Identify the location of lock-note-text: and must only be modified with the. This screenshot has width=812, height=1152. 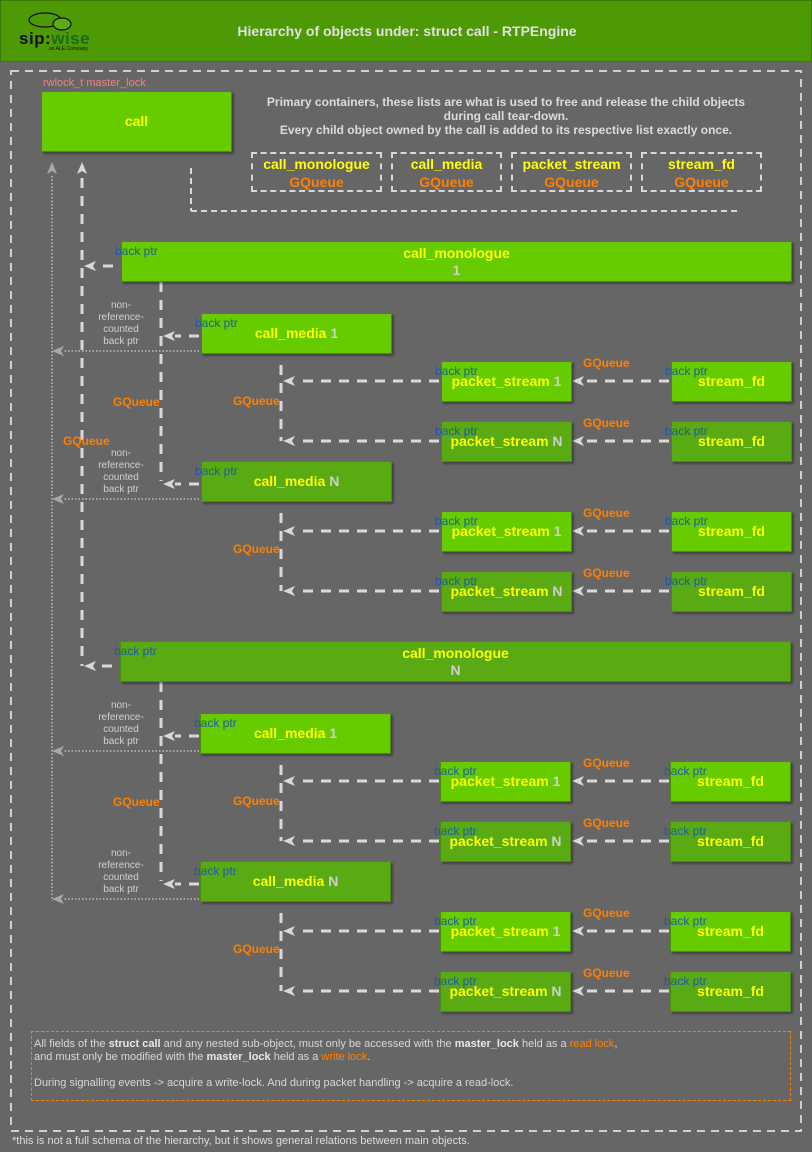
(120, 1057).